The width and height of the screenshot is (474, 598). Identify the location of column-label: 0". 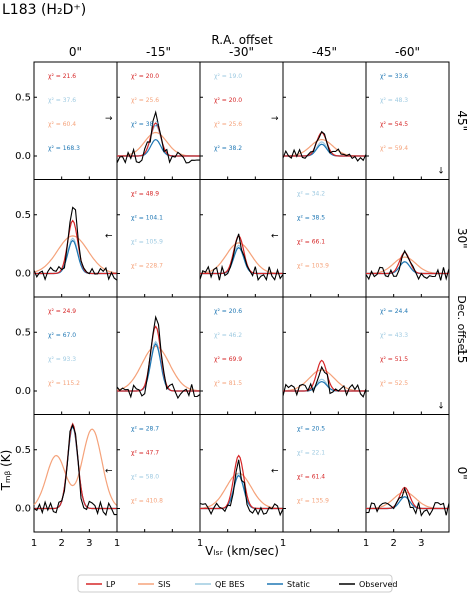
(75, 52).